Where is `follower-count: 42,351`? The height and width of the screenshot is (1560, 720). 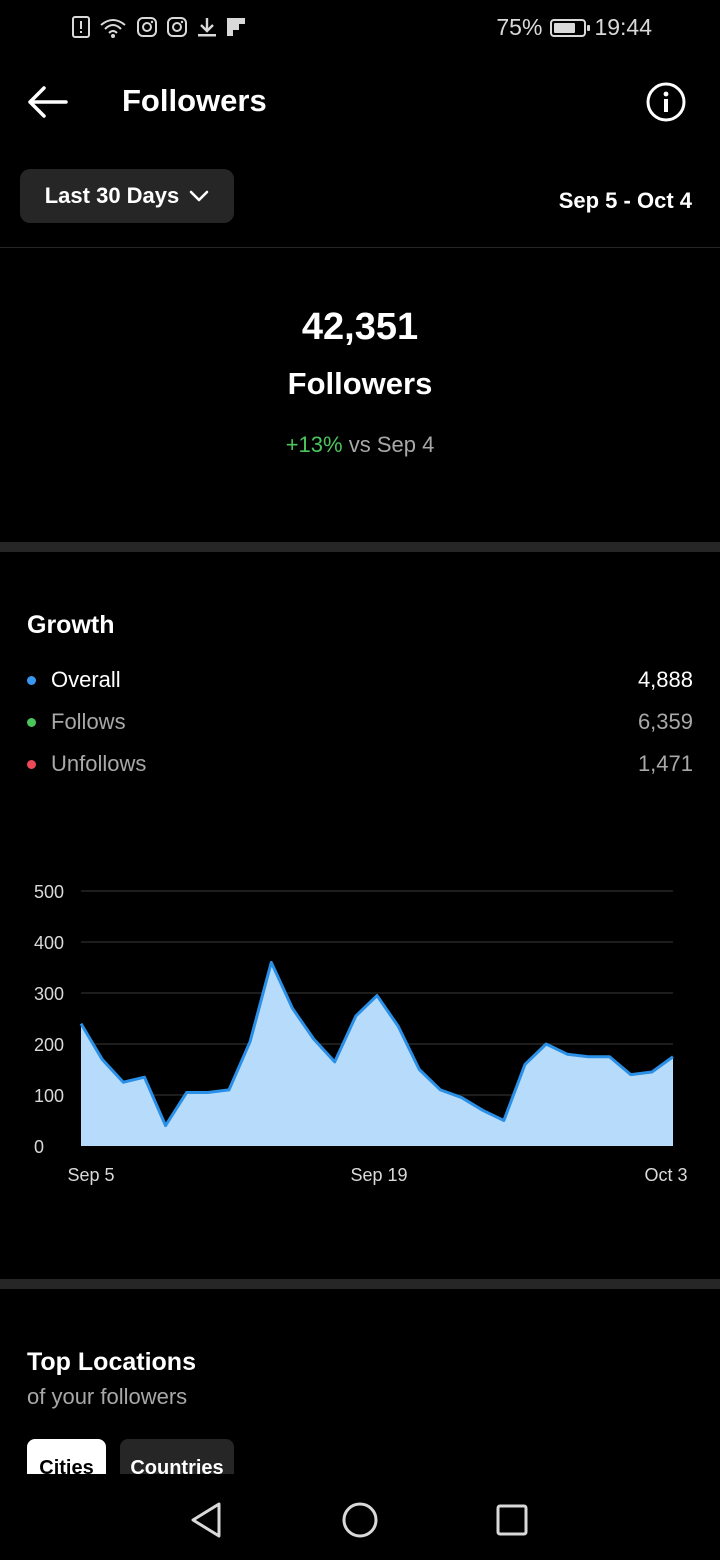 follower-count: 42,351 is located at coordinates (360, 327).